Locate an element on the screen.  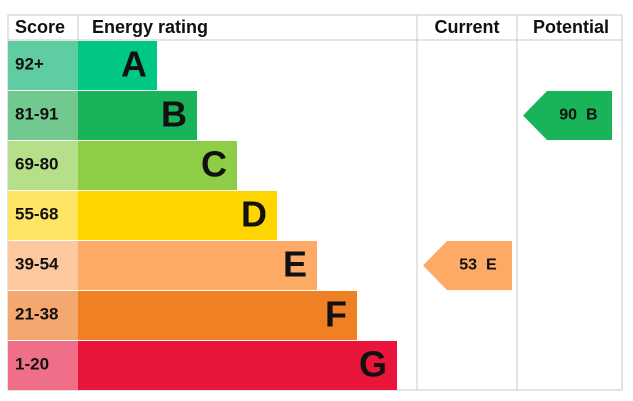
current-value: 53 is located at coordinates (468, 265).